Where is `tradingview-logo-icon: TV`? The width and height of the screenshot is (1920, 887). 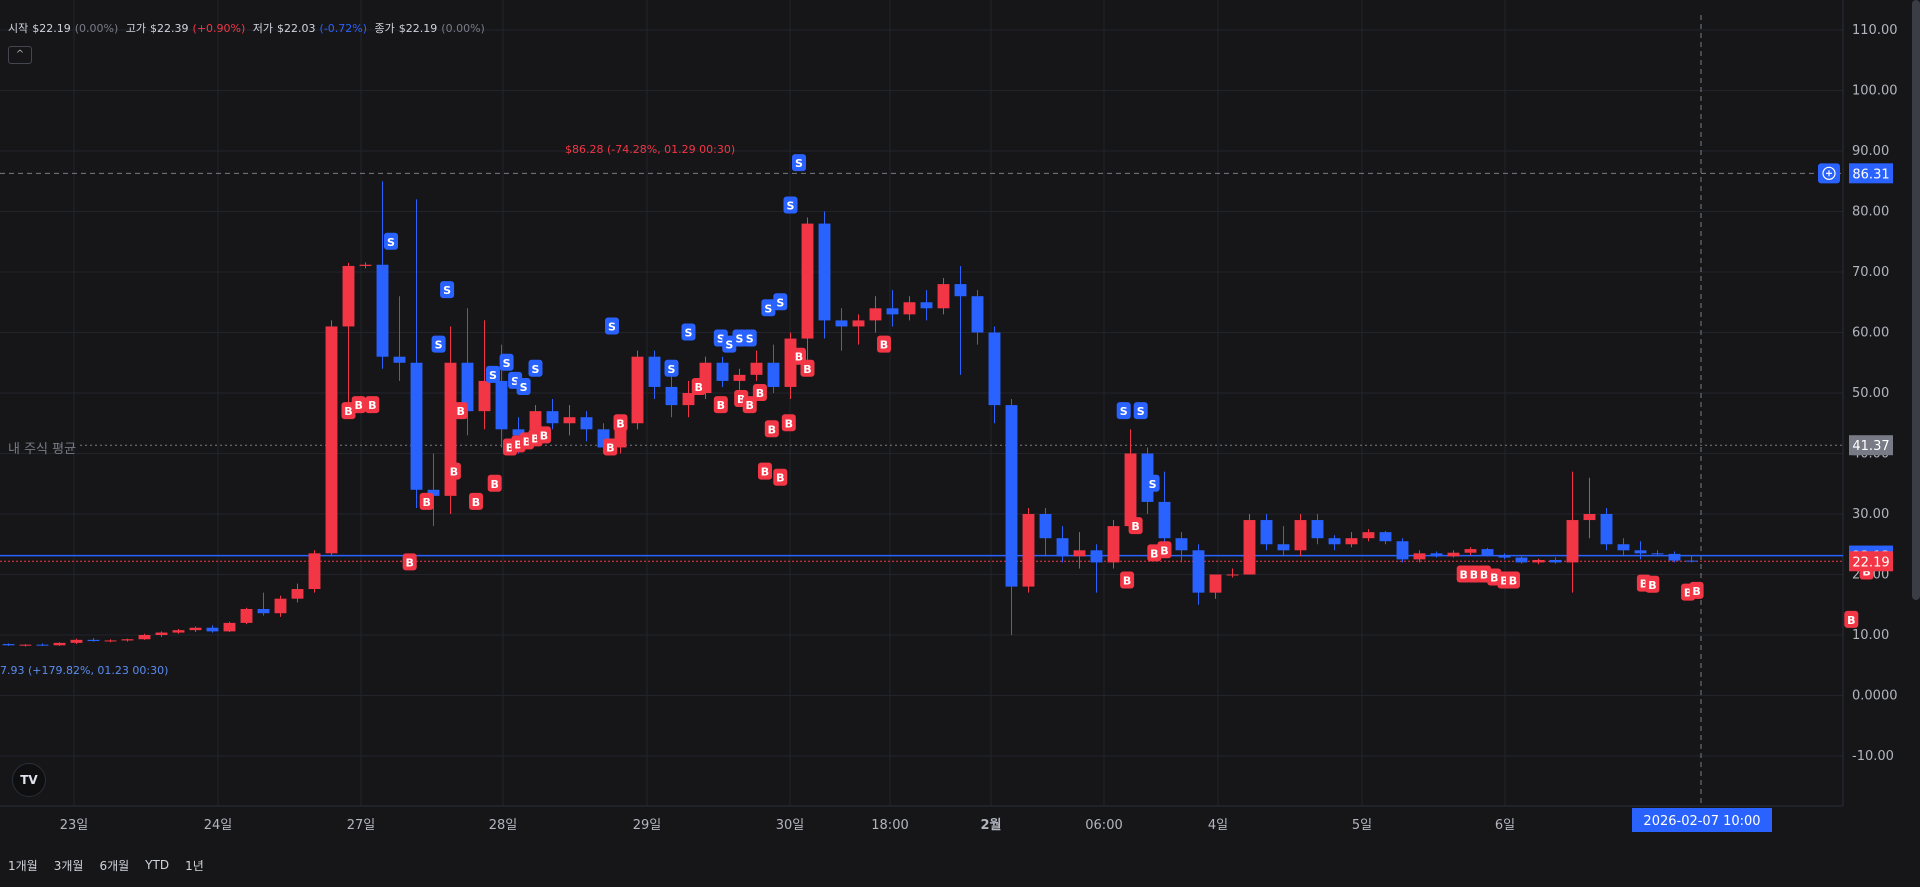
tradingview-logo-icon: TV is located at coordinates (29, 780).